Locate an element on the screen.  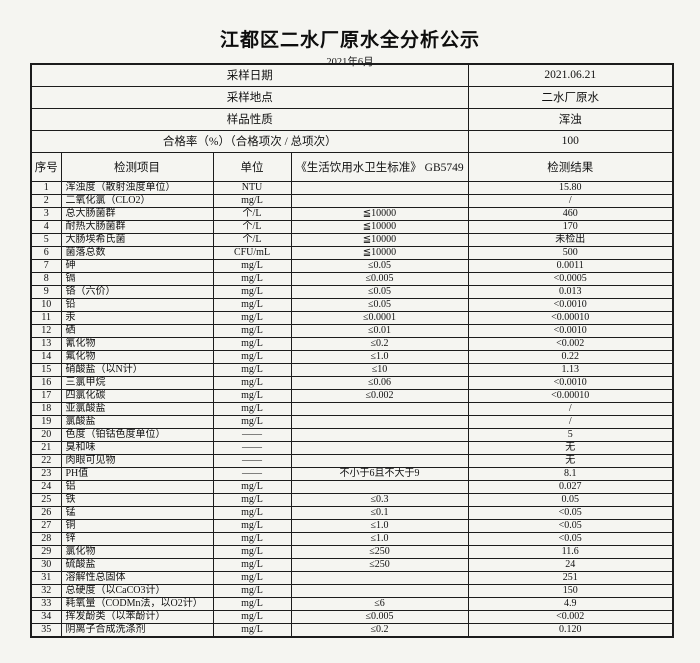
cell-no: 1 is located at coordinates (46, 187).